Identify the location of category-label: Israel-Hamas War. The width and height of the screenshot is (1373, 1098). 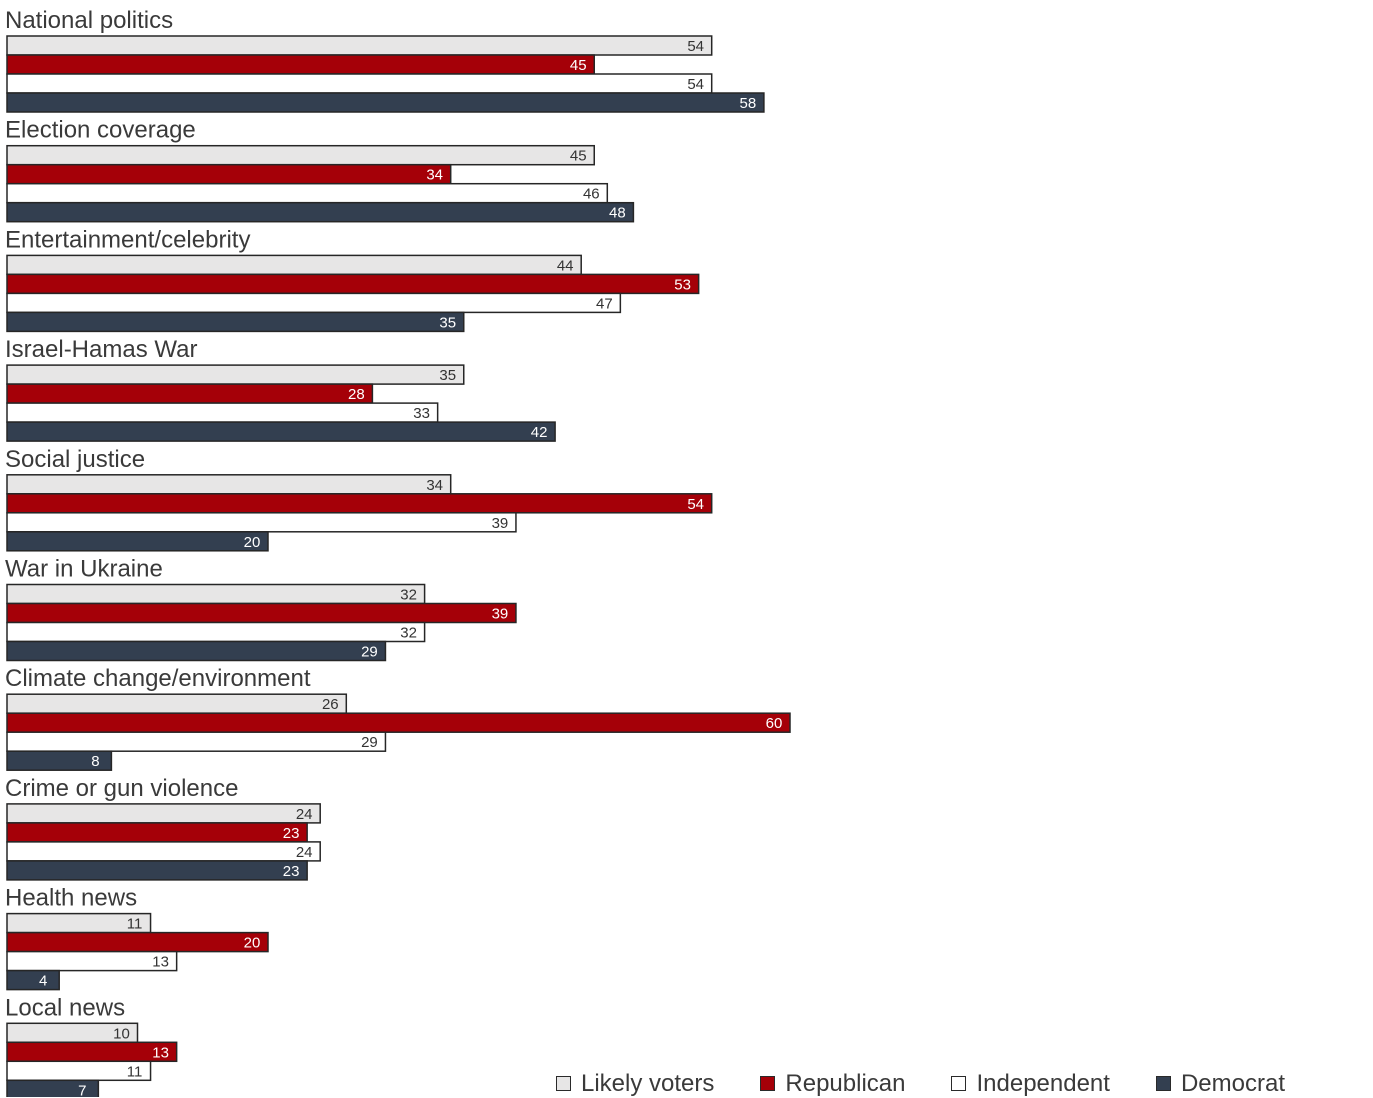
(101, 349).